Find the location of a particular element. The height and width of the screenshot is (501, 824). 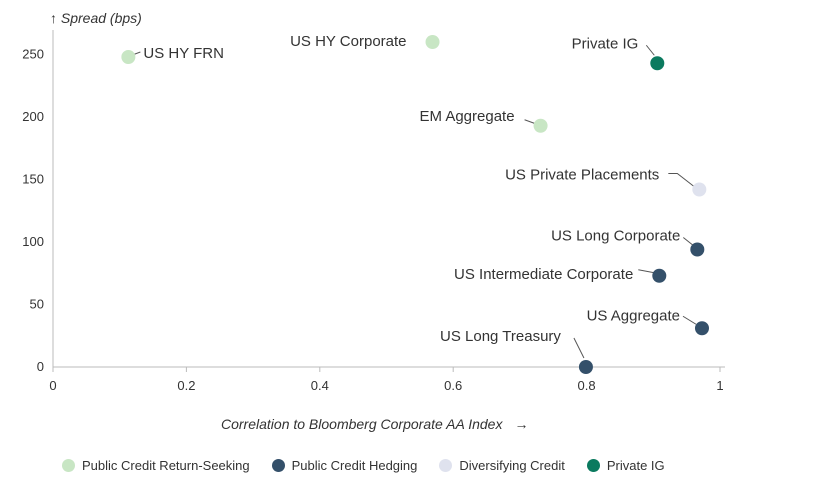

point-label: US Long Corporate is located at coordinates (615, 236).